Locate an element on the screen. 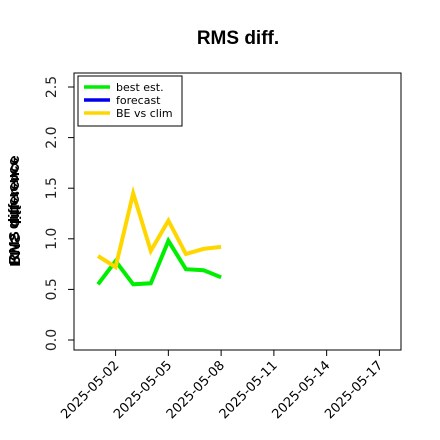 This screenshot has width=440, height=440. series-lines is located at coordinates (159, 236).